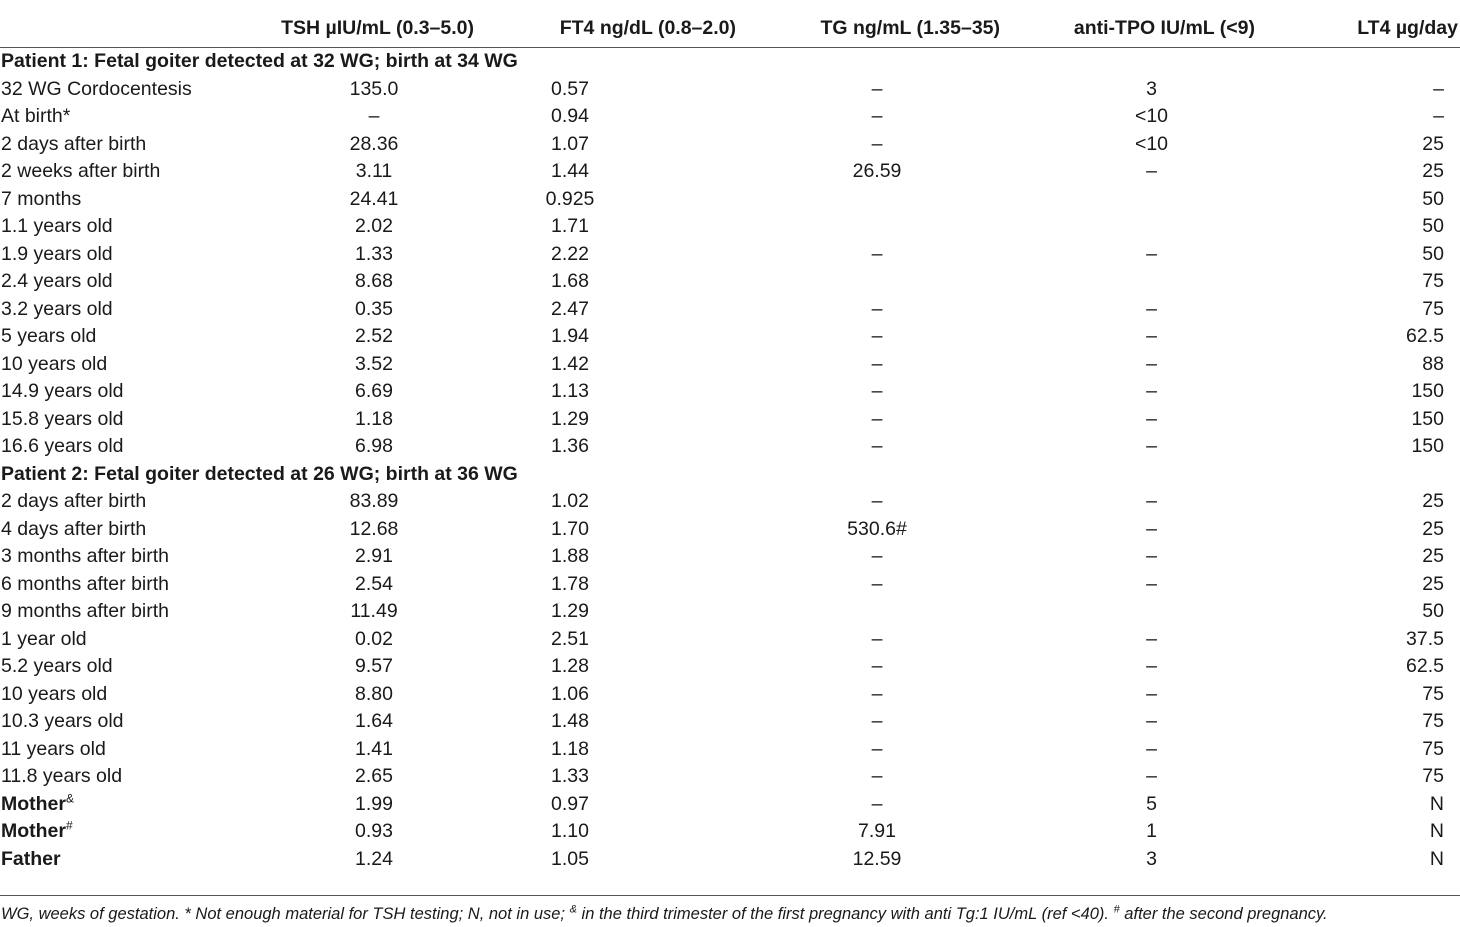 Image resolution: width=1460 pixels, height=927 pixels. Describe the element at coordinates (730, 255) in the screenshot. I see `table-row: 1.9 years old 1.33 2.22 – – 50` at that location.